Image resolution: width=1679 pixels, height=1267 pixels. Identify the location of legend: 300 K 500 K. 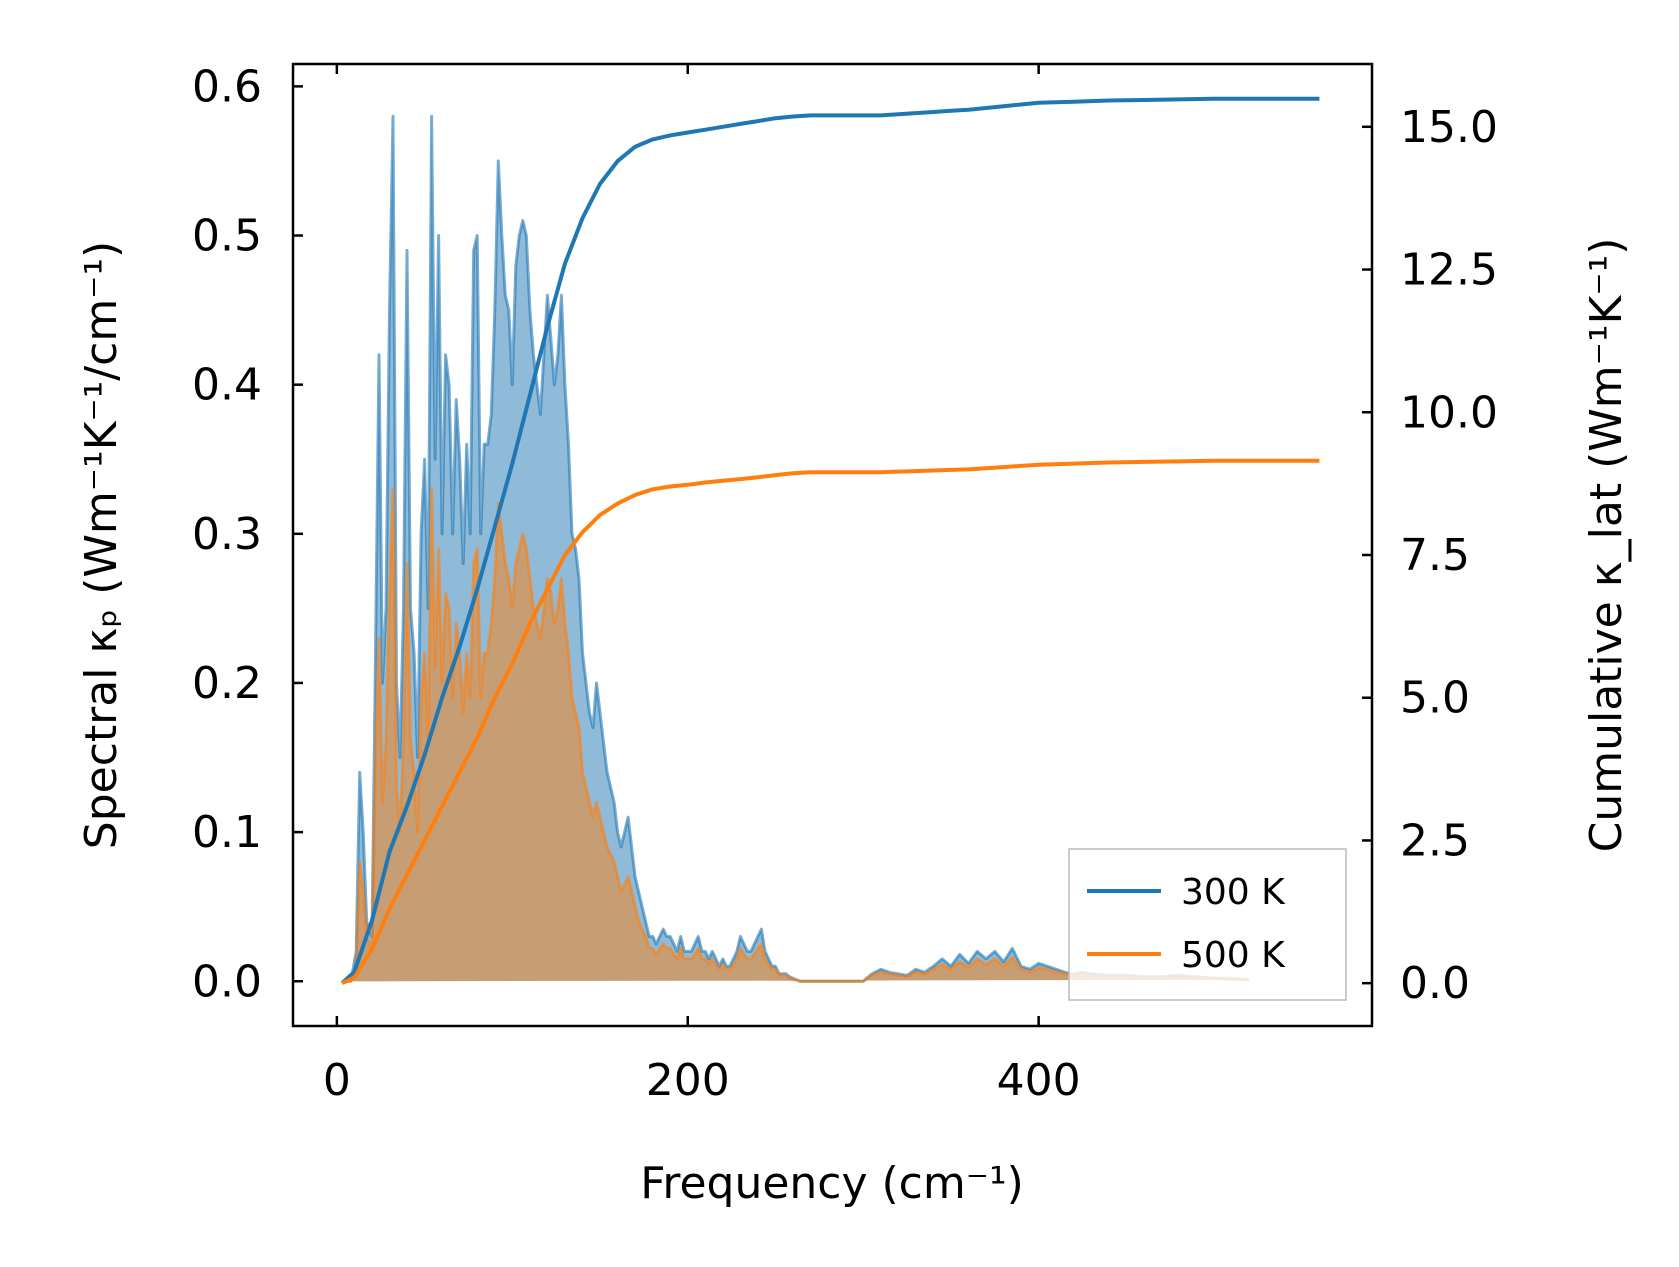
(1207, 924).